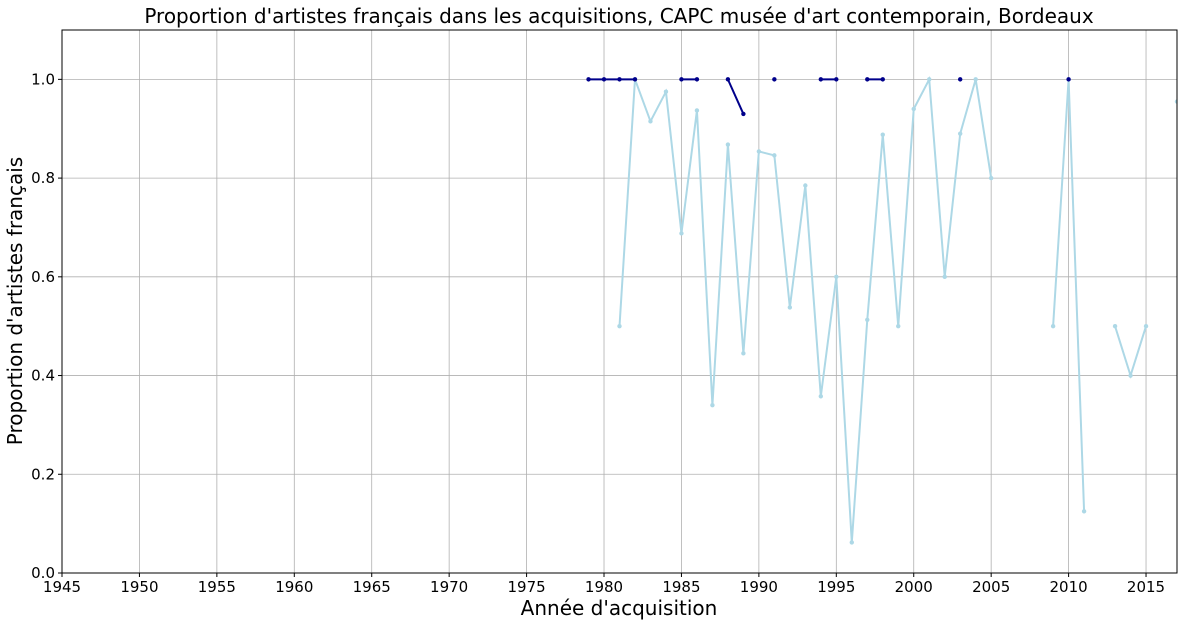 The height and width of the screenshot is (626, 1187). What do you see at coordinates (46, 326) in the screenshot?
I see `y-axis: 0.0 0.2 0.4 0.6 0.8 1.0` at bounding box center [46, 326].